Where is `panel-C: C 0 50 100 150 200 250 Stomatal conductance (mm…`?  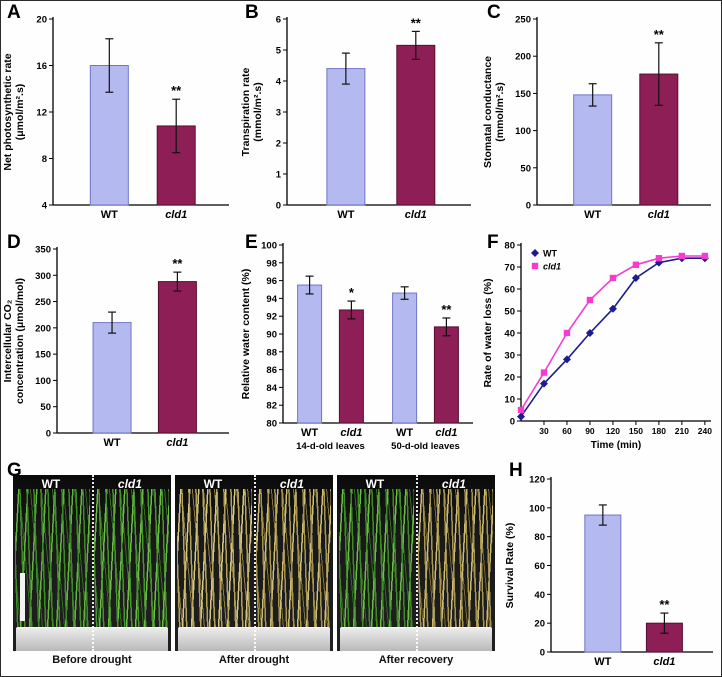
panel-C: C 0 50 100 150 200 250 Stomatal conductance (mm… is located at coordinates (601, 116).